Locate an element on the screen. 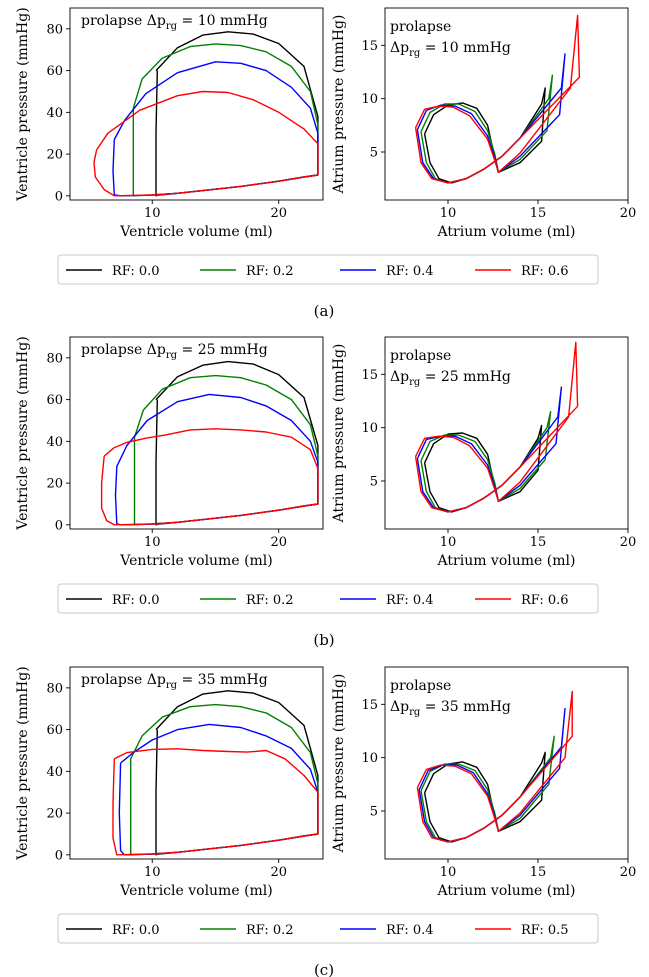 This screenshot has width=649, height=977. subfigure-caption: (b) is located at coordinates (323, 640).